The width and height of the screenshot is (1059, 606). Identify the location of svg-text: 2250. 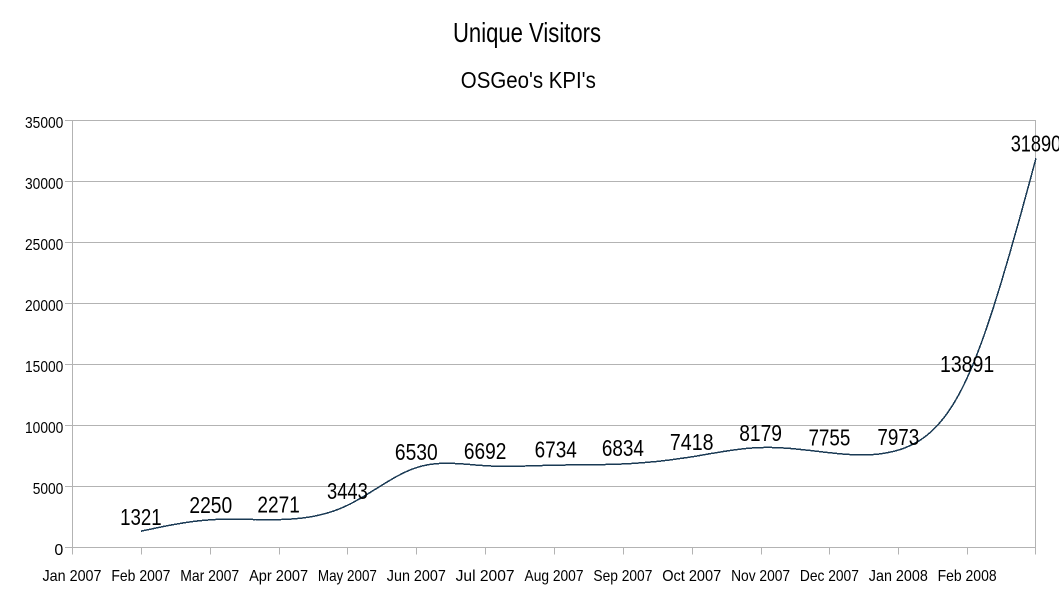
(210, 505).